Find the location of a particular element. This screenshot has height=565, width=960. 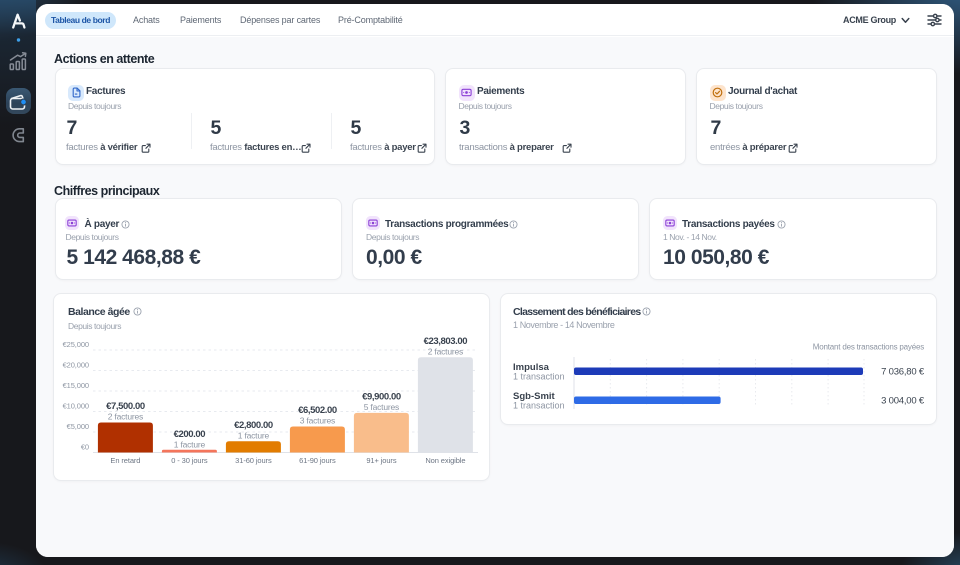

svg-text: 91+ jours is located at coordinates (381, 460).